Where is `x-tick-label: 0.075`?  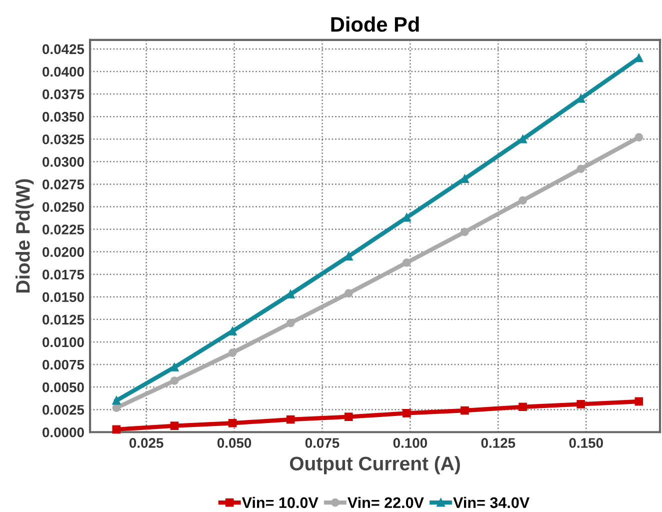 x-tick-label: 0.075 is located at coordinates (322, 443).